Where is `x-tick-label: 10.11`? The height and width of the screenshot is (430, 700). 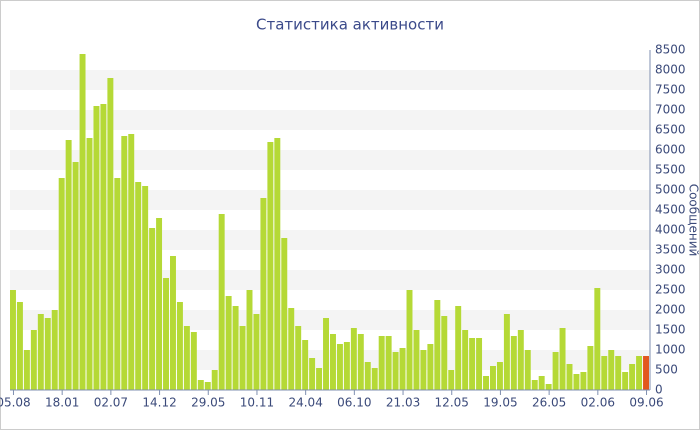 x-tick-label: 10.11 is located at coordinates (257, 403).